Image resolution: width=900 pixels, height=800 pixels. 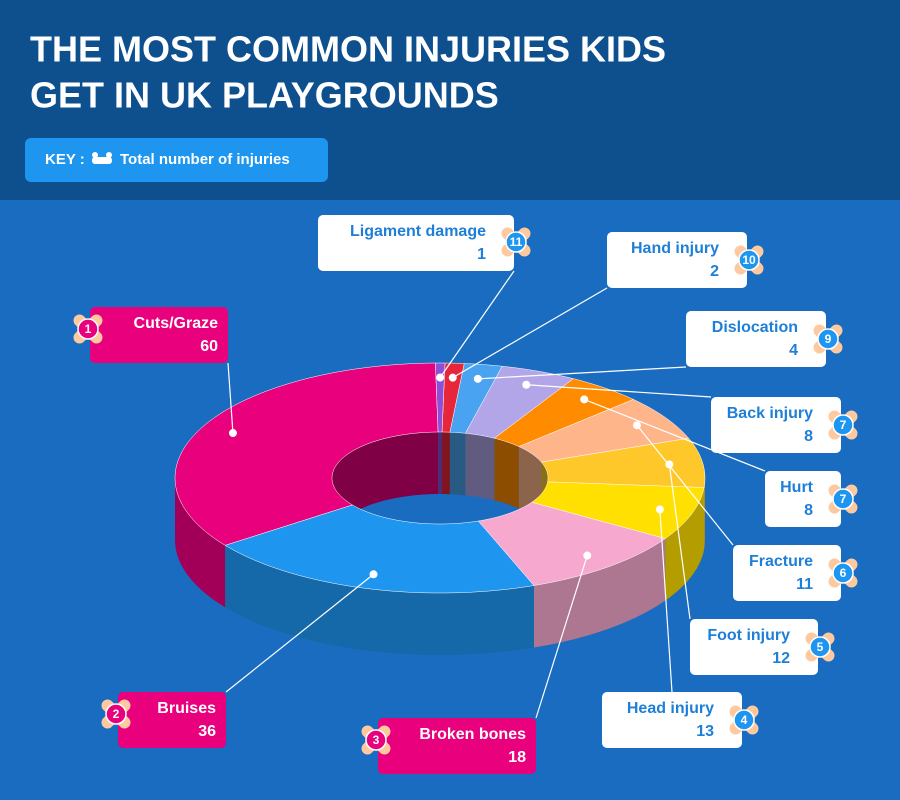 I want to click on rank-number: 1, so click(x=88, y=329).